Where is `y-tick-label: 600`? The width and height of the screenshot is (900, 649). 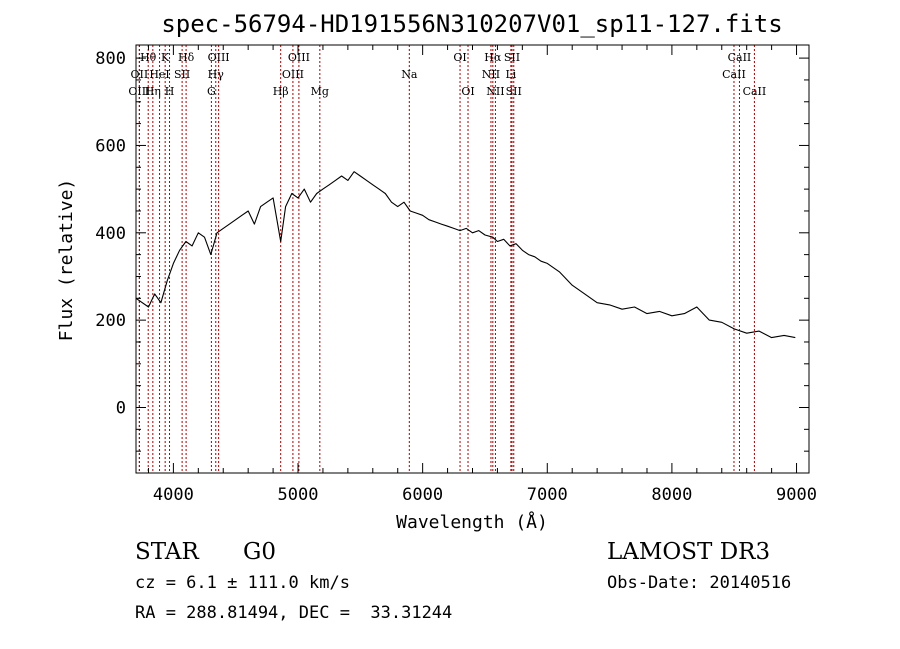 y-tick-label: 600 is located at coordinates (110, 146).